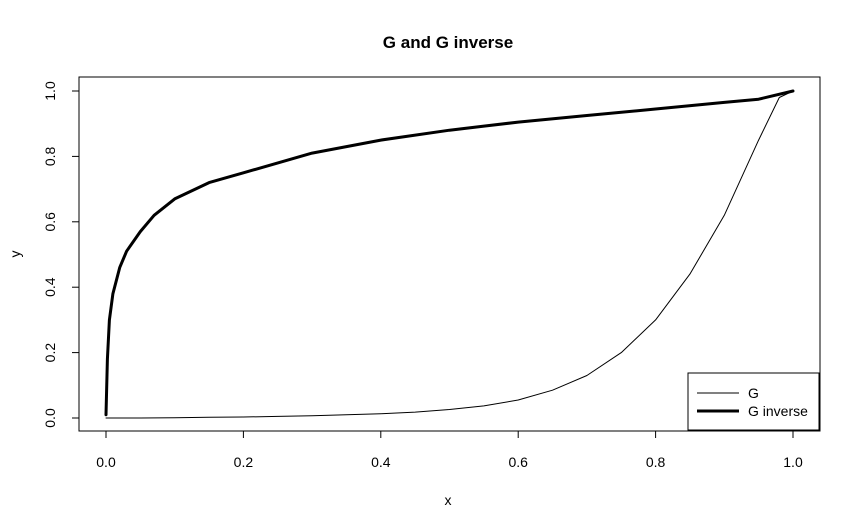  What do you see at coordinates (778, 411) in the screenshot?
I see `legend-label-g-inverse: G inverse` at bounding box center [778, 411].